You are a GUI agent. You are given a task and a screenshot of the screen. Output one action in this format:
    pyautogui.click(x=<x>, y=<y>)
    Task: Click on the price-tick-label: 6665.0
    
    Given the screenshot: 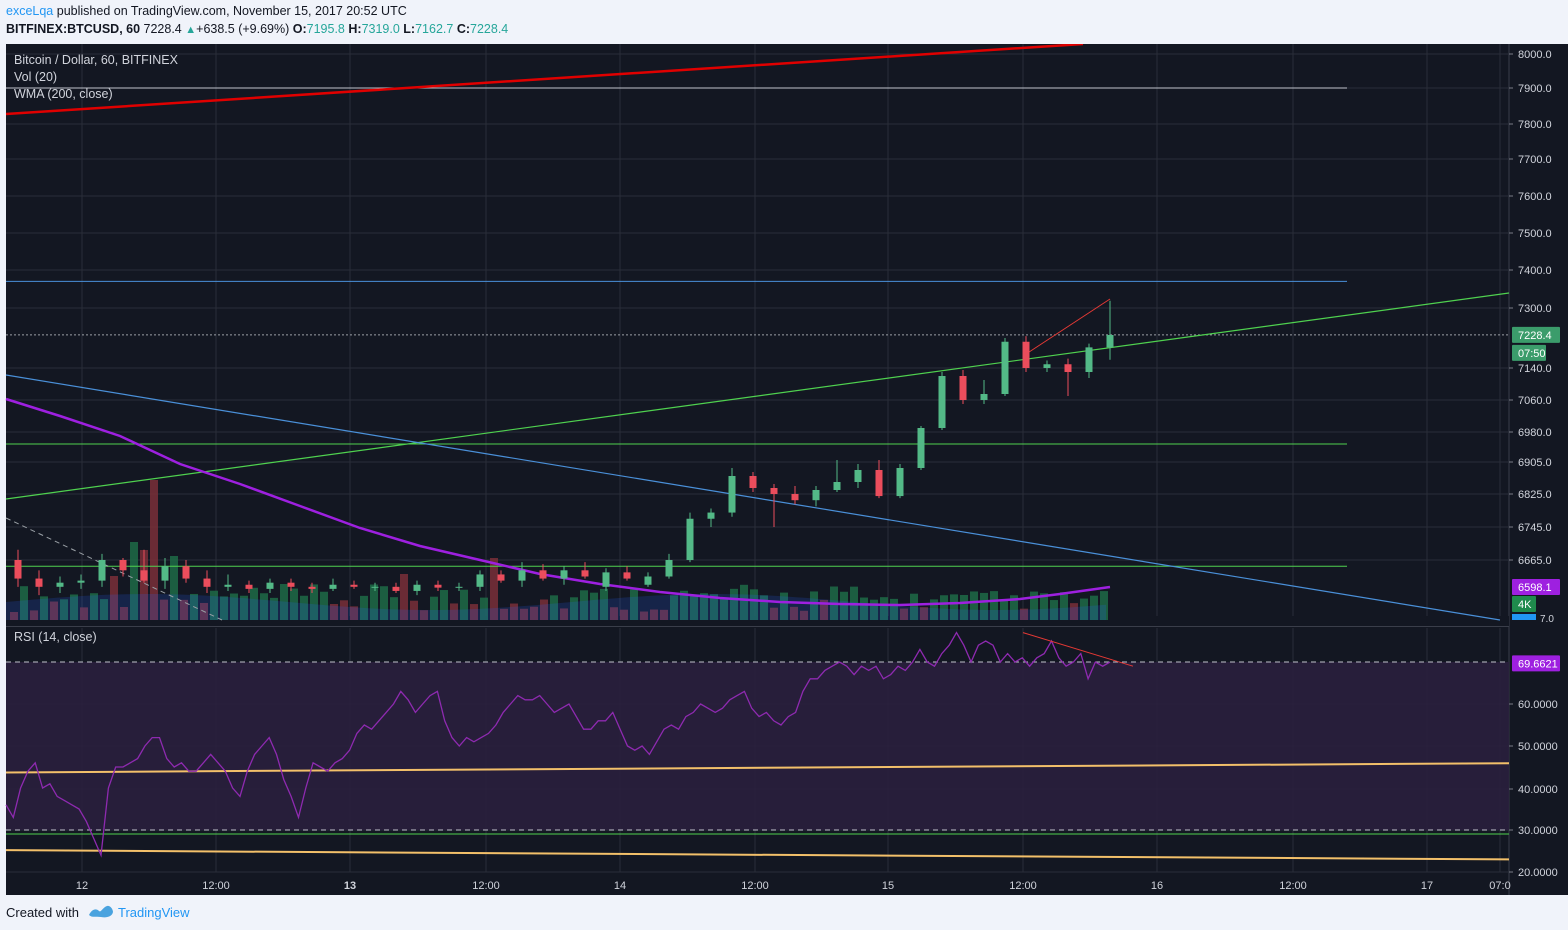 What is the action you would take?
    pyautogui.click(x=1535, y=561)
    